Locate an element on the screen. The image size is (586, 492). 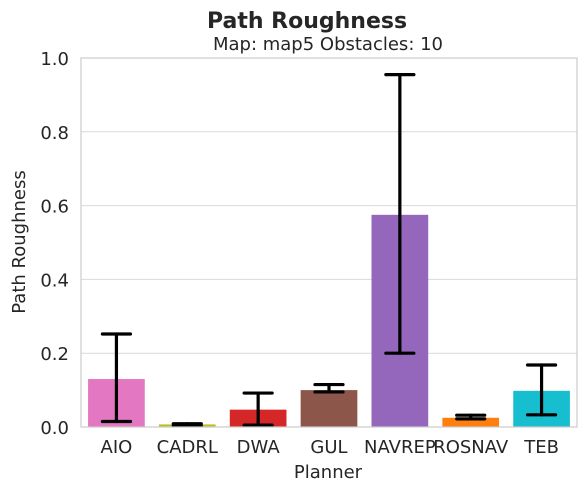
error-bar-navrep is located at coordinates (400, 214).